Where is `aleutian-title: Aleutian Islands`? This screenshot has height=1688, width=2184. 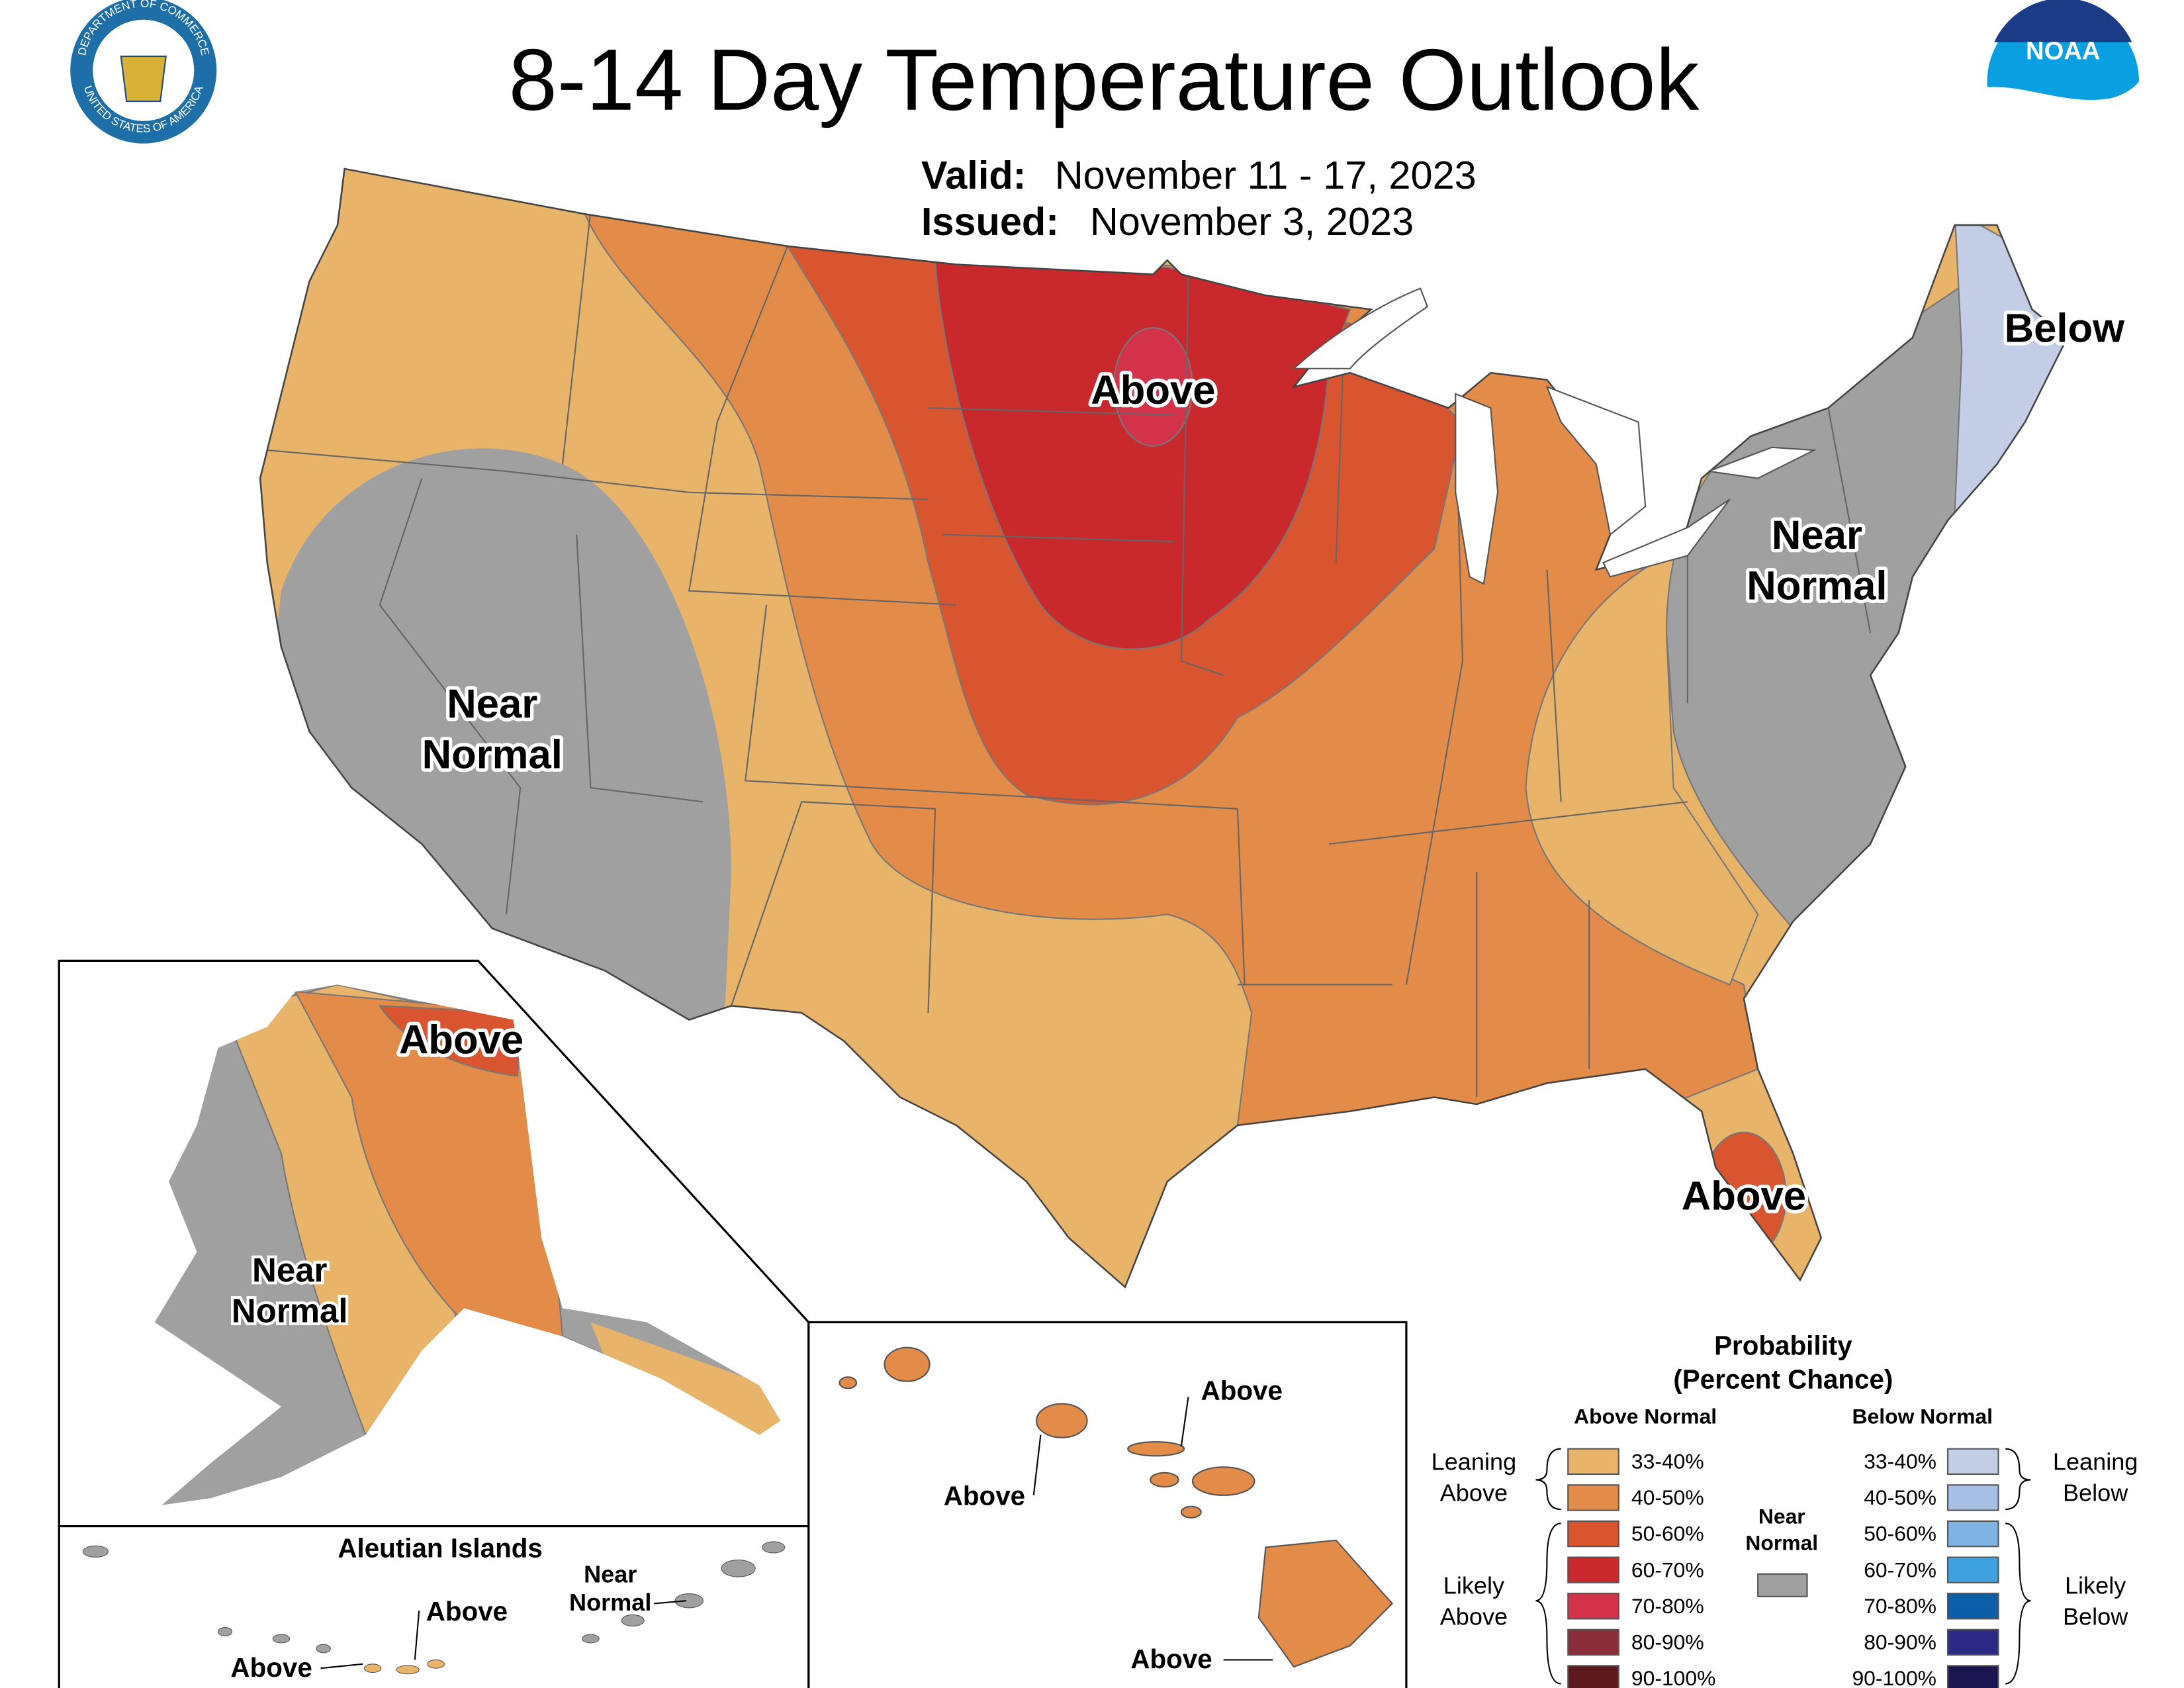 aleutian-title: Aleutian Islands is located at coordinates (440, 1547).